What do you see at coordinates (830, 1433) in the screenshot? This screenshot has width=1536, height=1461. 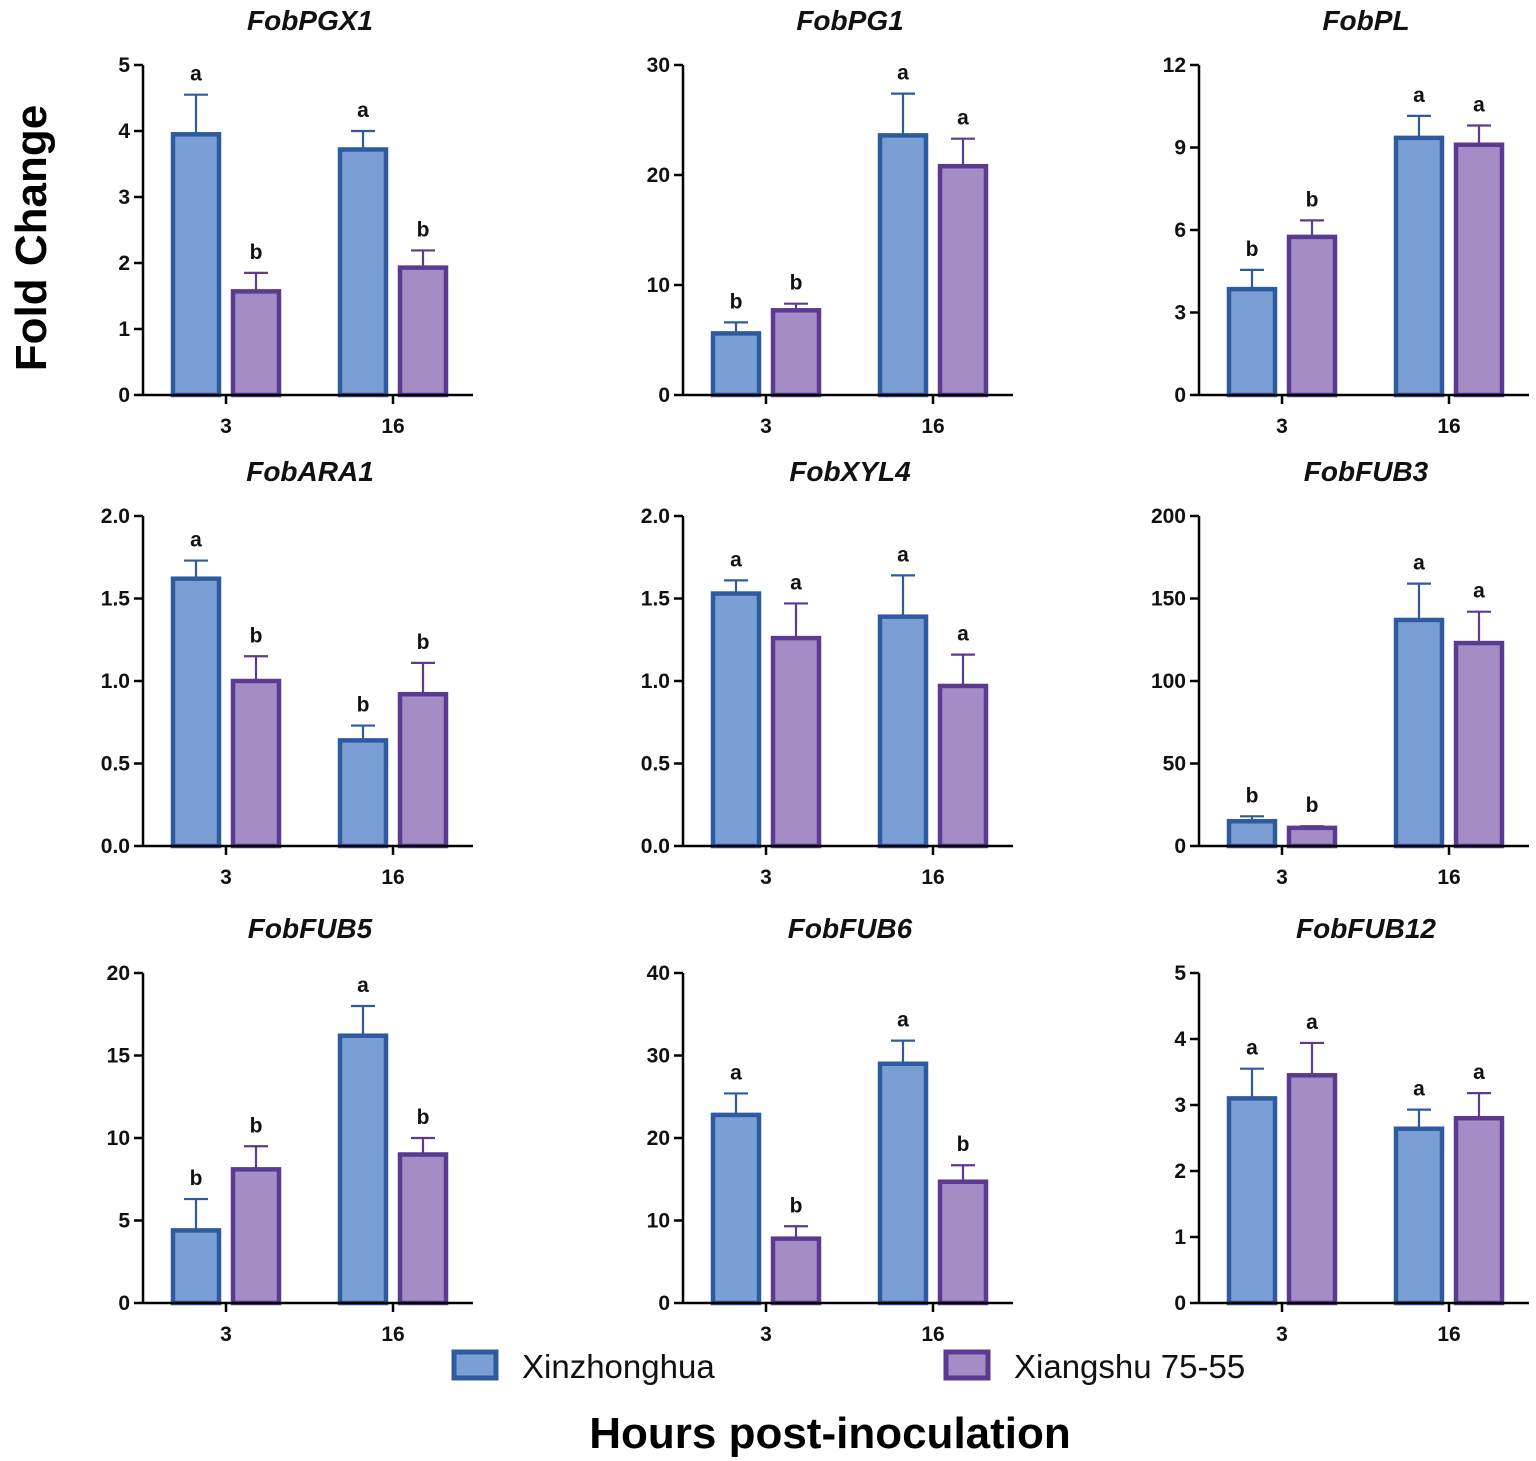 I see `x-axis-label: Hours post-inoculation` at bounding box center [830, 1433].